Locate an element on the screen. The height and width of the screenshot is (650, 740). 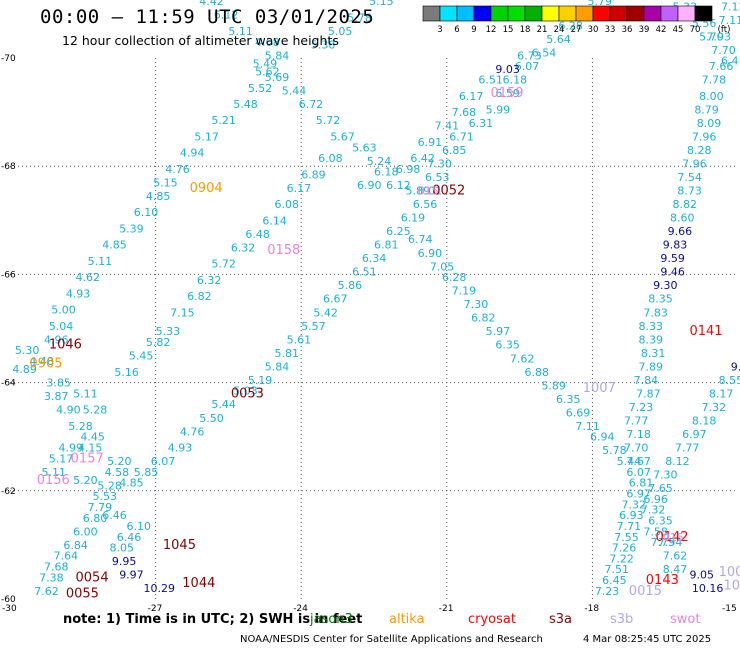
wave-height-label: 5.04 is located at coordinates (61, 326).